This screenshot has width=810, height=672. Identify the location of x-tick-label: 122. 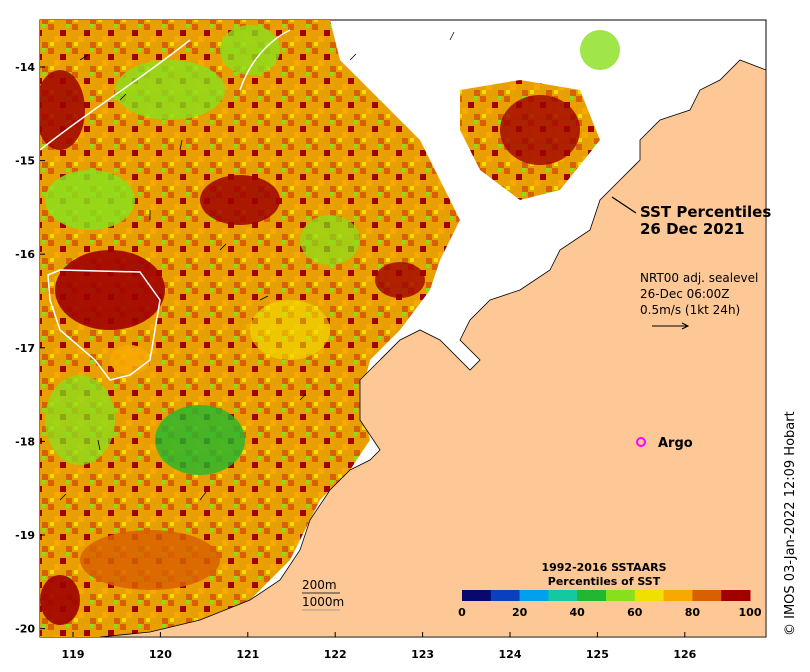
(335, 654).